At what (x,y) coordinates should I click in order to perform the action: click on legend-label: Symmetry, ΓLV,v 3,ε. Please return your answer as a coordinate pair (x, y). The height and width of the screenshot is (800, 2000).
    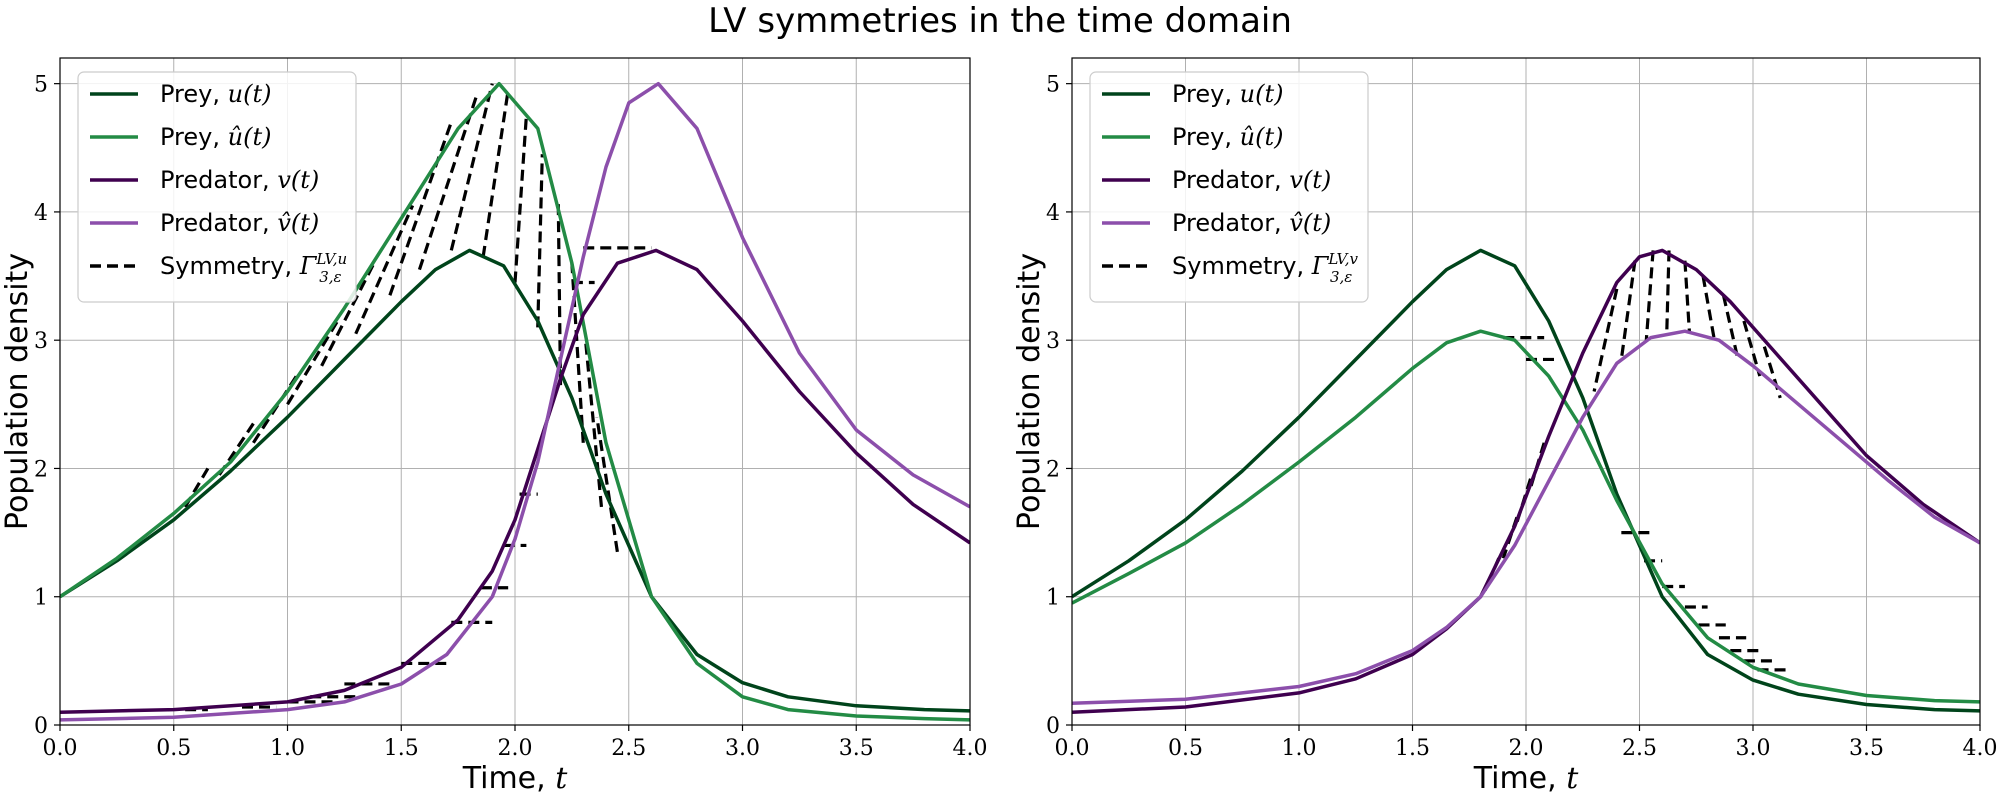
    Looking at the image, I should click on (1265, 268).